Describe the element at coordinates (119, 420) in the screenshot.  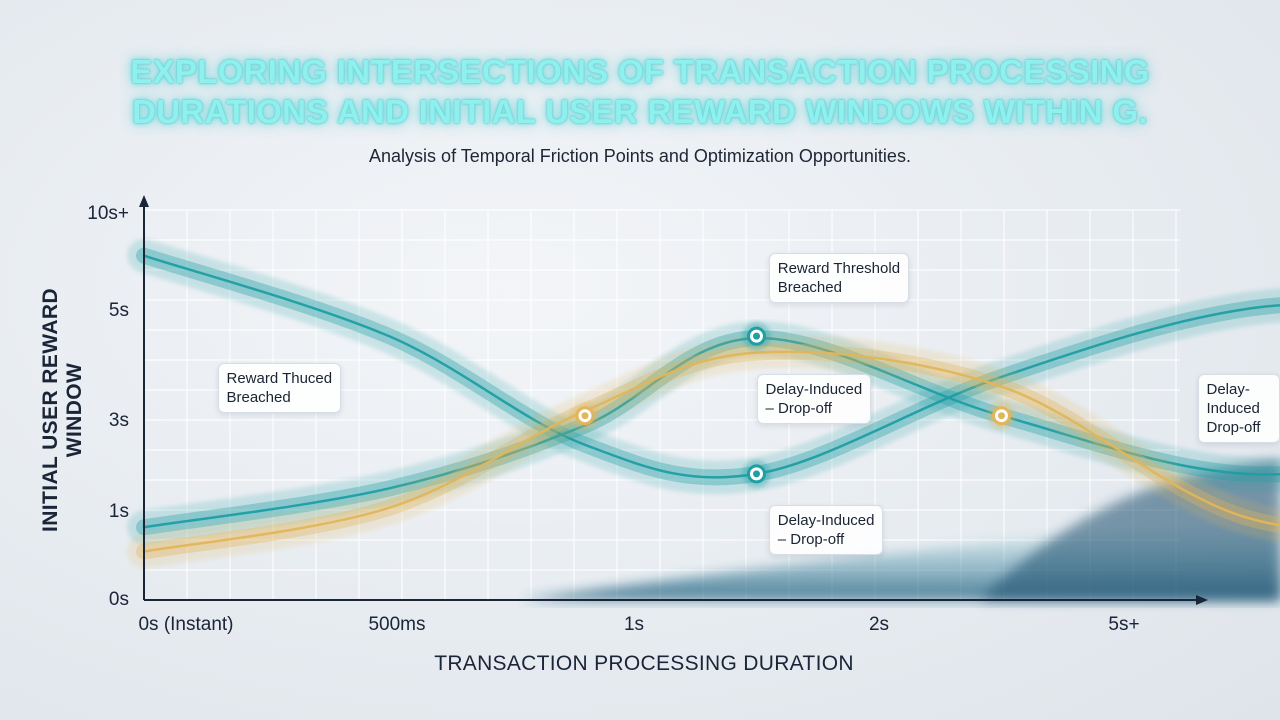
I see `y-tick-label: 3s` at that location.